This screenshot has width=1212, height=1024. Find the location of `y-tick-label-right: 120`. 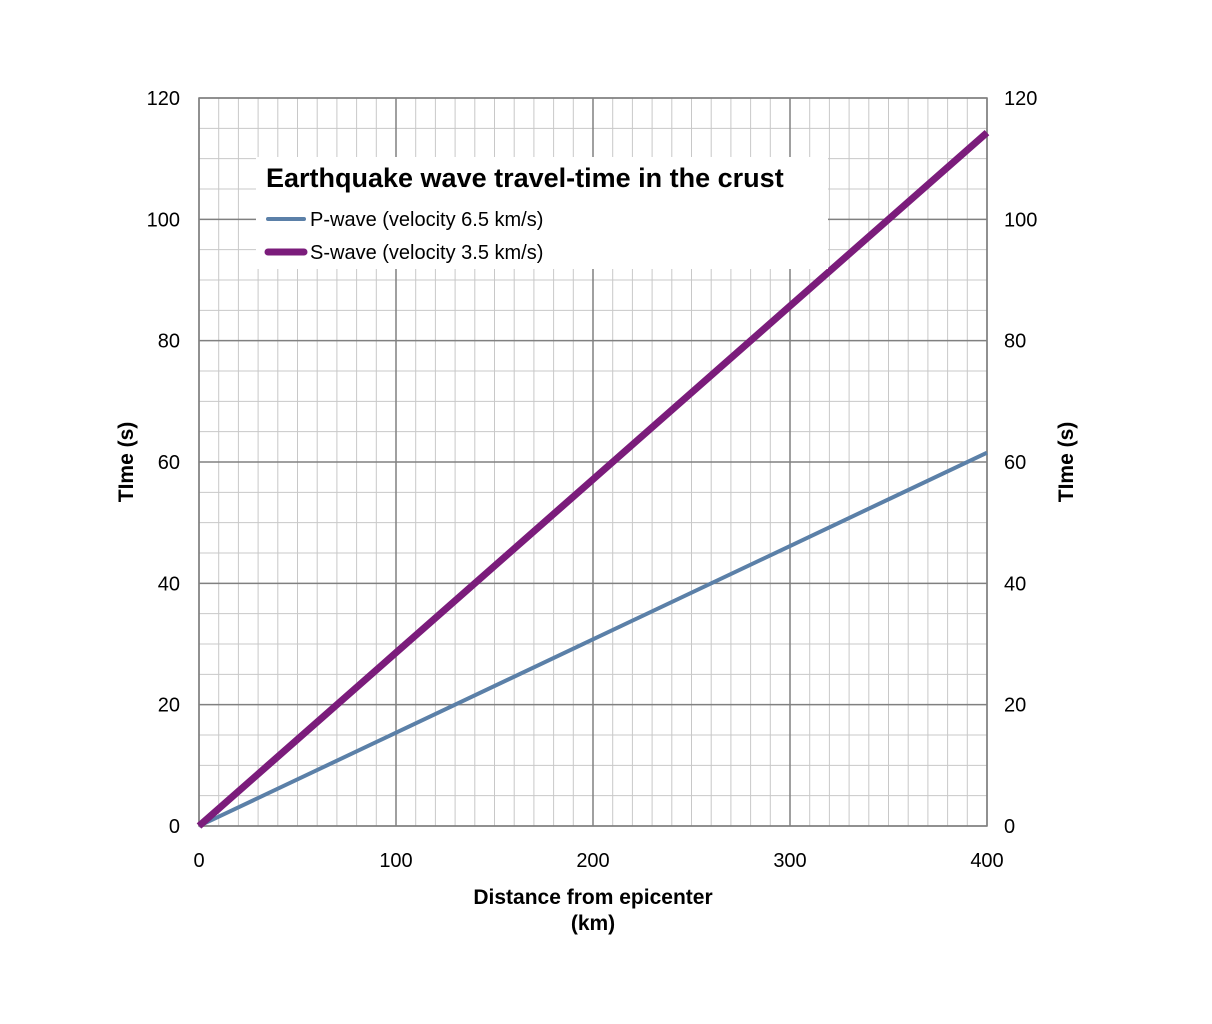

y-tick-label-right: 120 is located at coordinates (1020, 99).